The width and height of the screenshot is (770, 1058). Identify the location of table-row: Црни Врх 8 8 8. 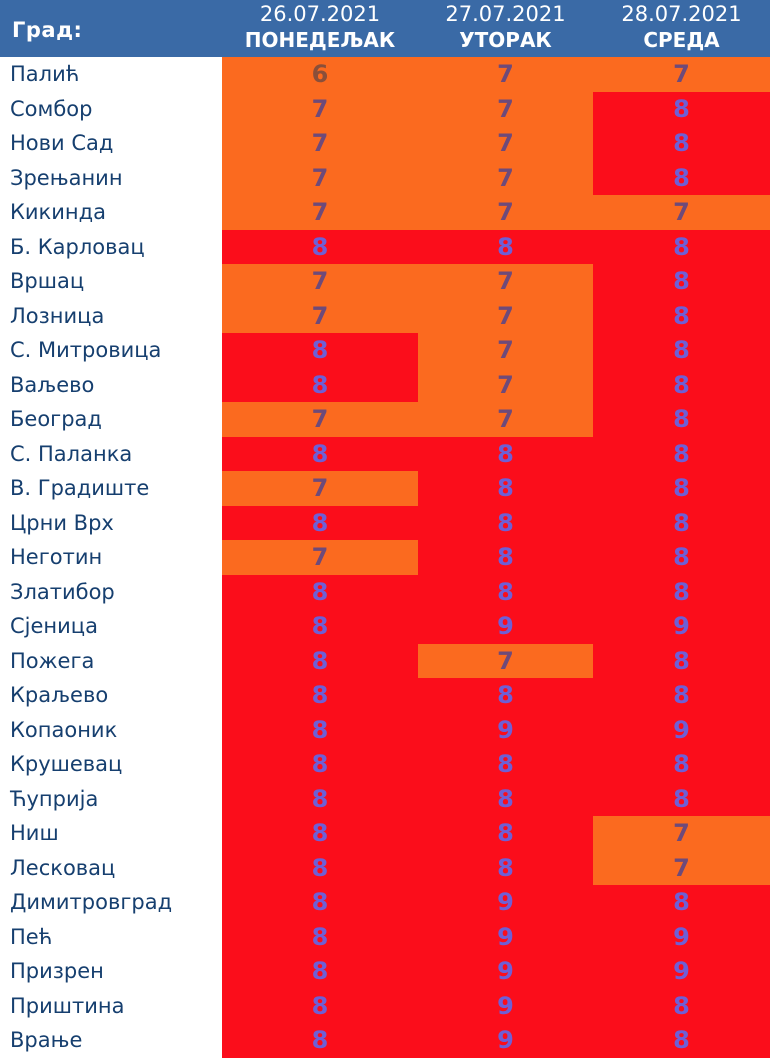
(385, 522).